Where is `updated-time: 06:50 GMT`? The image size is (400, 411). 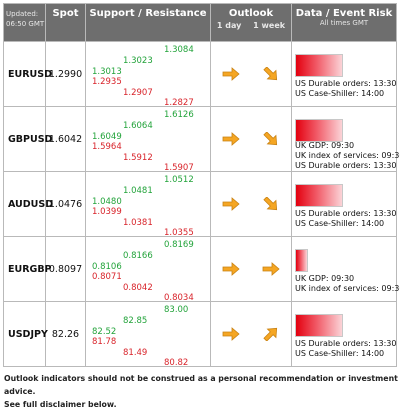
updated-time: 06:50 GMT is located at coordinates (25, 24).